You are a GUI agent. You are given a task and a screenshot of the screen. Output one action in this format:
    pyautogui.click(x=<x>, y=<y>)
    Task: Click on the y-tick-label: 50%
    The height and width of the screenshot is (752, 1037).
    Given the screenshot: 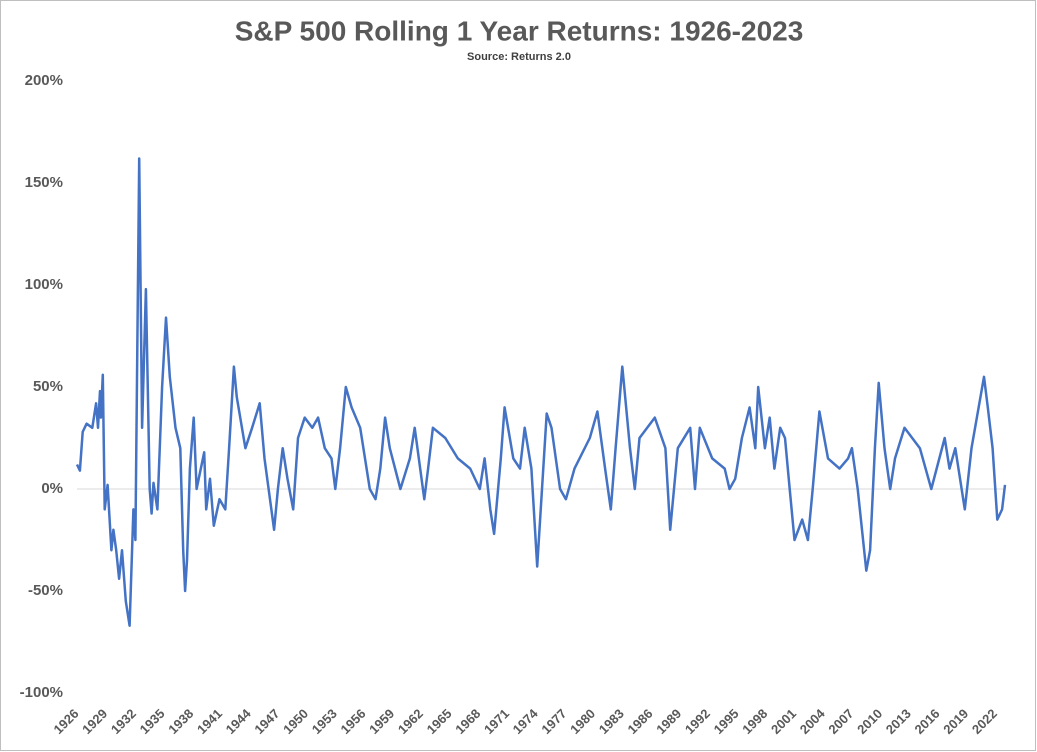 What is the action you would take?
    pyautogui.click(x=48, y=386)
    